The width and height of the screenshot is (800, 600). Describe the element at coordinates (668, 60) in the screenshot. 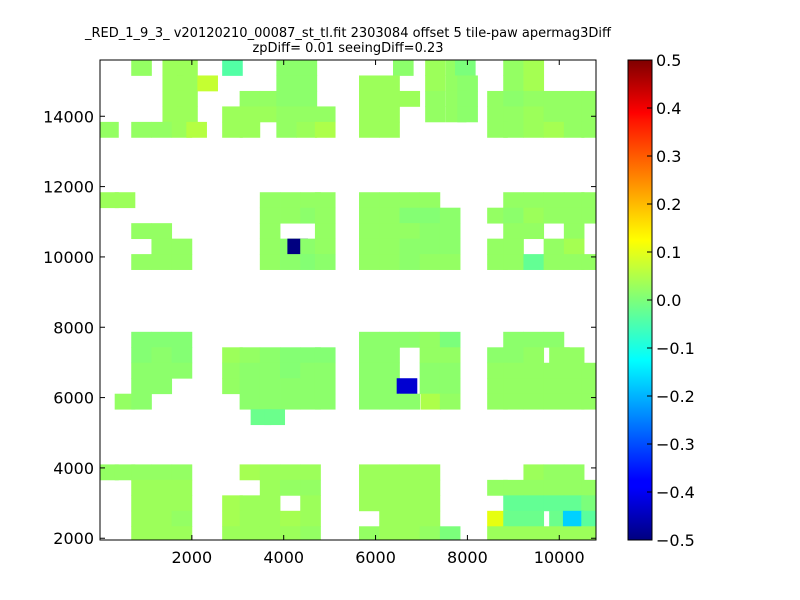

I see `colorbar-tick-label: 0.5` at that location.